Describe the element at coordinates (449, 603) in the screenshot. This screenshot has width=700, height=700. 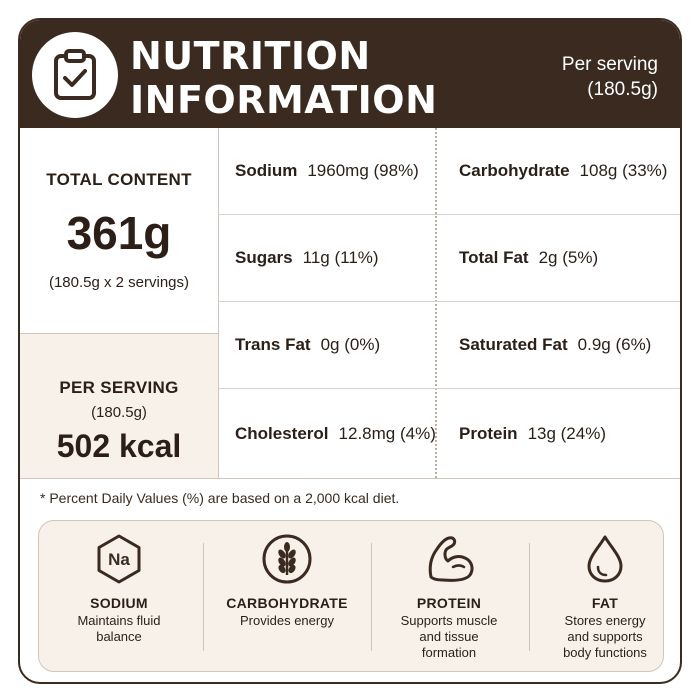
I see `feature-name: PROTEIN` at that location.